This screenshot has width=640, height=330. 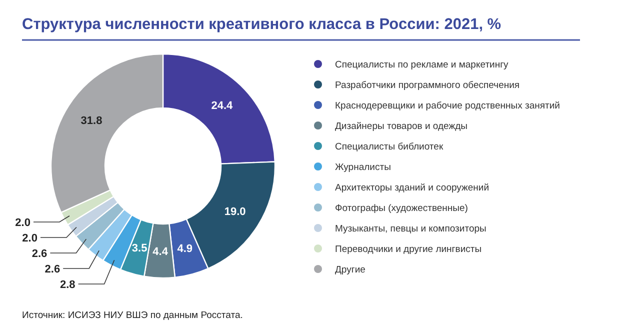 What do you see at coordinates (91, 121) in the screenshot?
I see `data-label: 31.8` at bounding box center [91, 121].